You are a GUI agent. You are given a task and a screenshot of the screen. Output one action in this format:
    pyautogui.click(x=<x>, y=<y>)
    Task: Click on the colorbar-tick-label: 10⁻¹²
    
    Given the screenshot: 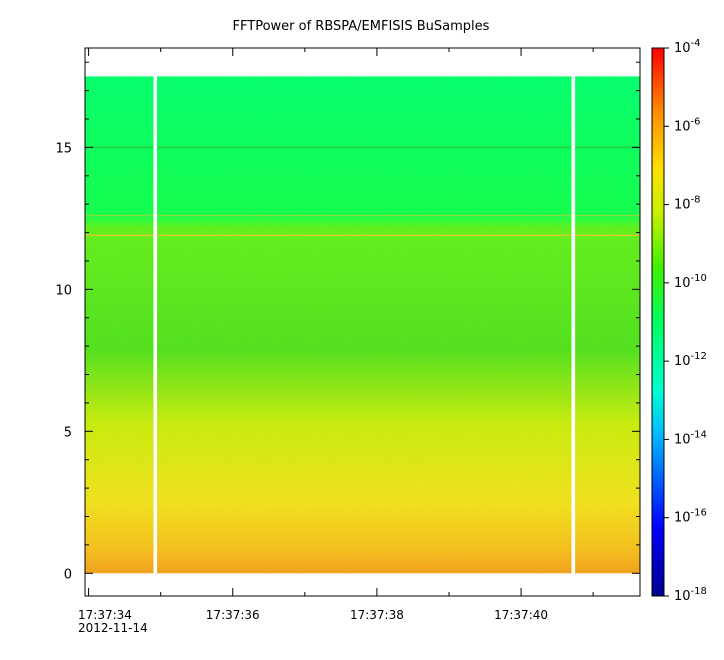 What is the action you would take?
    pyautogui.click(x=690, y=360)
    